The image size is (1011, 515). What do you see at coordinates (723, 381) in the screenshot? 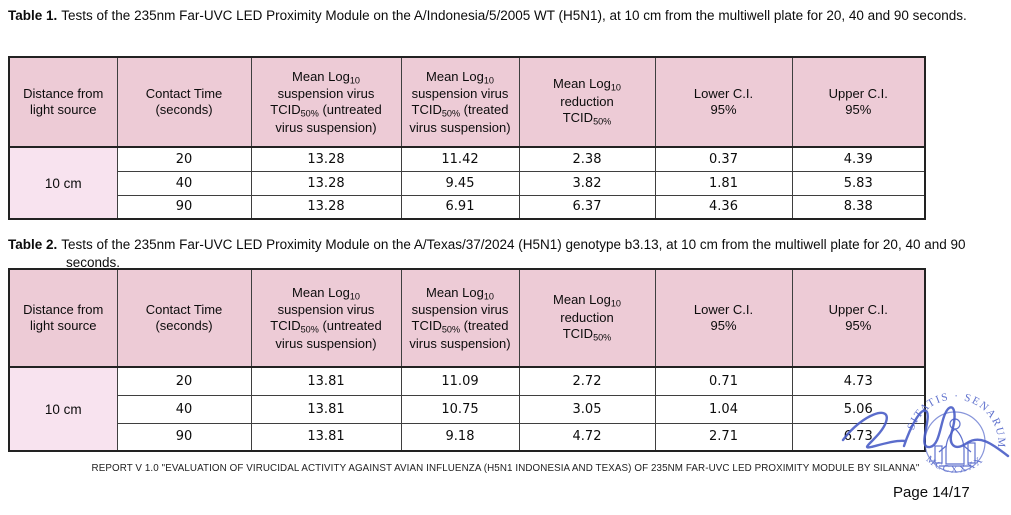
I see `table-cell: 0.71` at bounding box center [723, 381].